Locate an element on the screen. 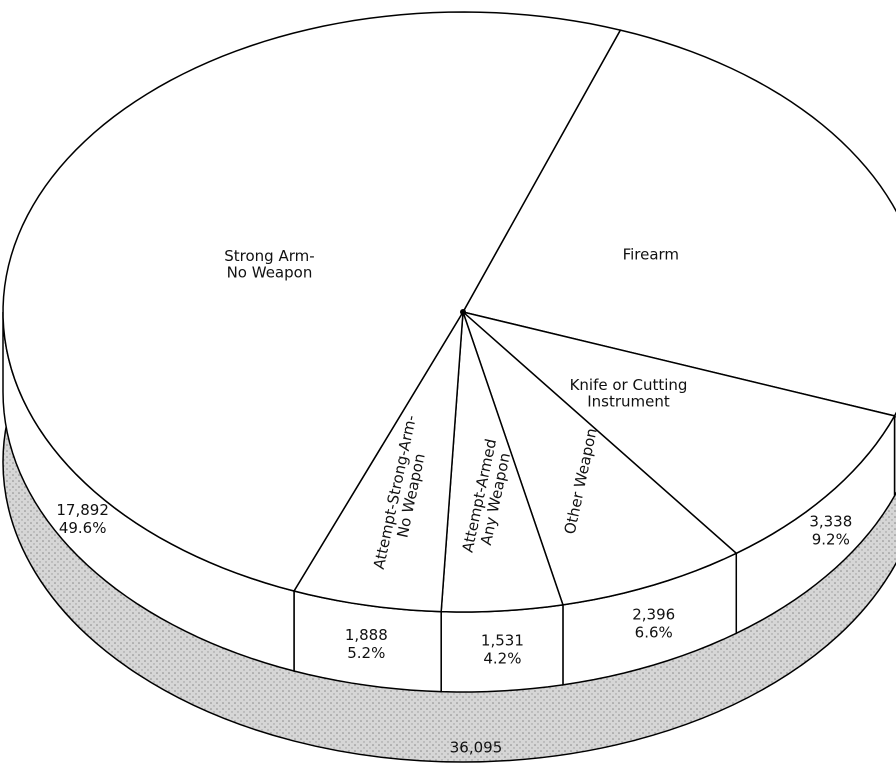  category-label: Strong Arm-No Weapon is located at coordinates (269, 263).